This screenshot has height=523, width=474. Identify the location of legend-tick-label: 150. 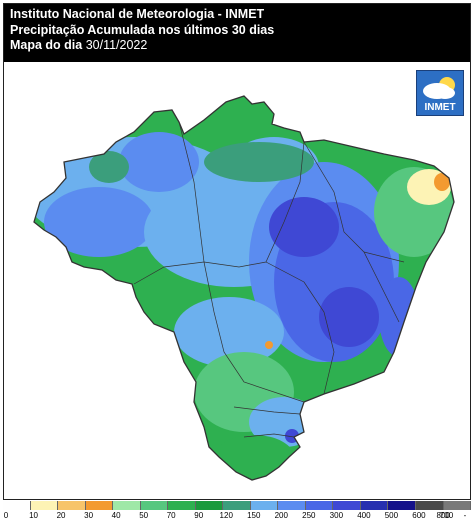
(254, 515).